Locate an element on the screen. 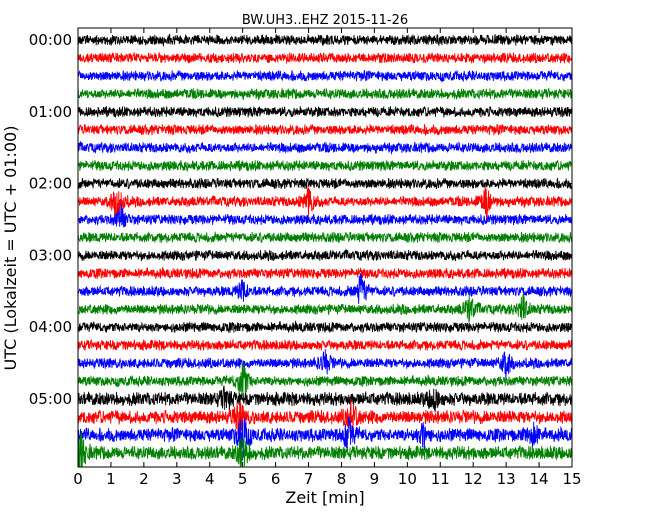 The height and width of the screenshot is (520, 650). x-tick-label: 7 is located at coordinates (309, 479).